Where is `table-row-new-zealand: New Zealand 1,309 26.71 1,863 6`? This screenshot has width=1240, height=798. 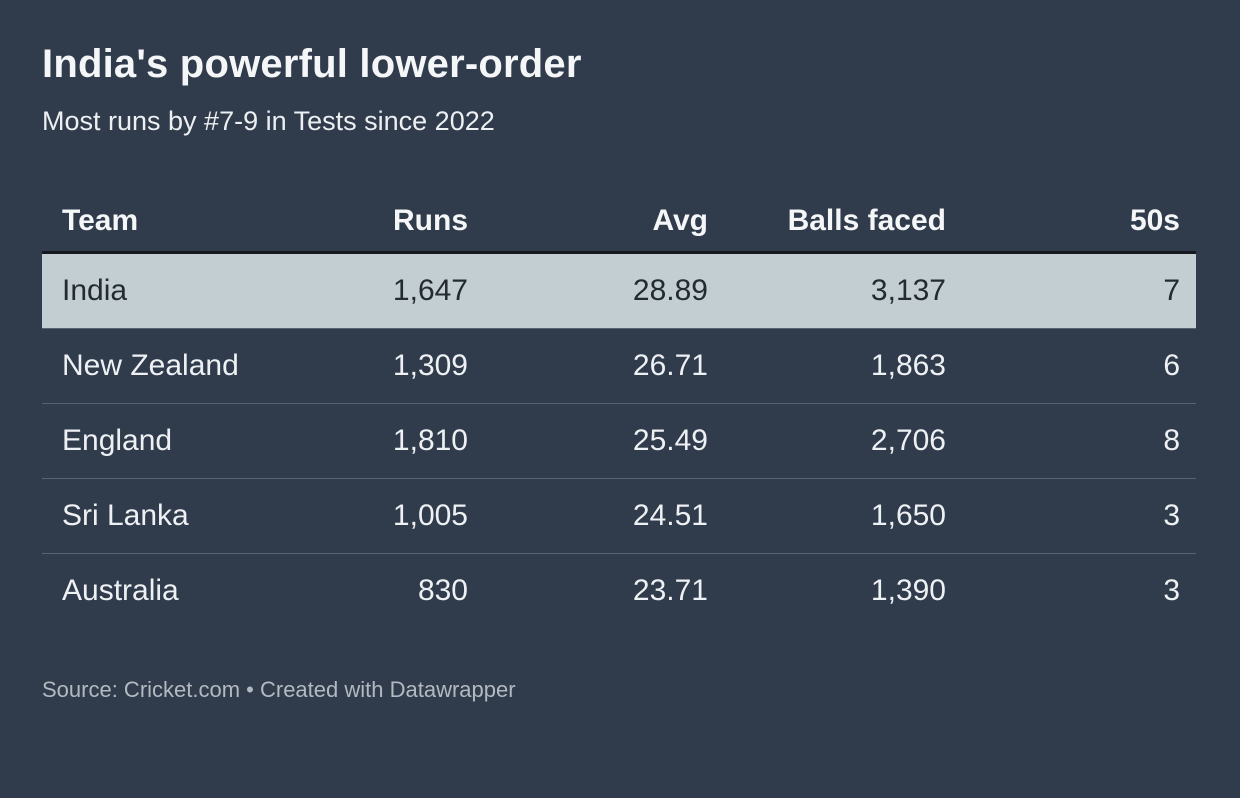
table-row-new-zealand: New Zealand 1,309 26.71 1,863 6 is located at coordinates (619, 366).